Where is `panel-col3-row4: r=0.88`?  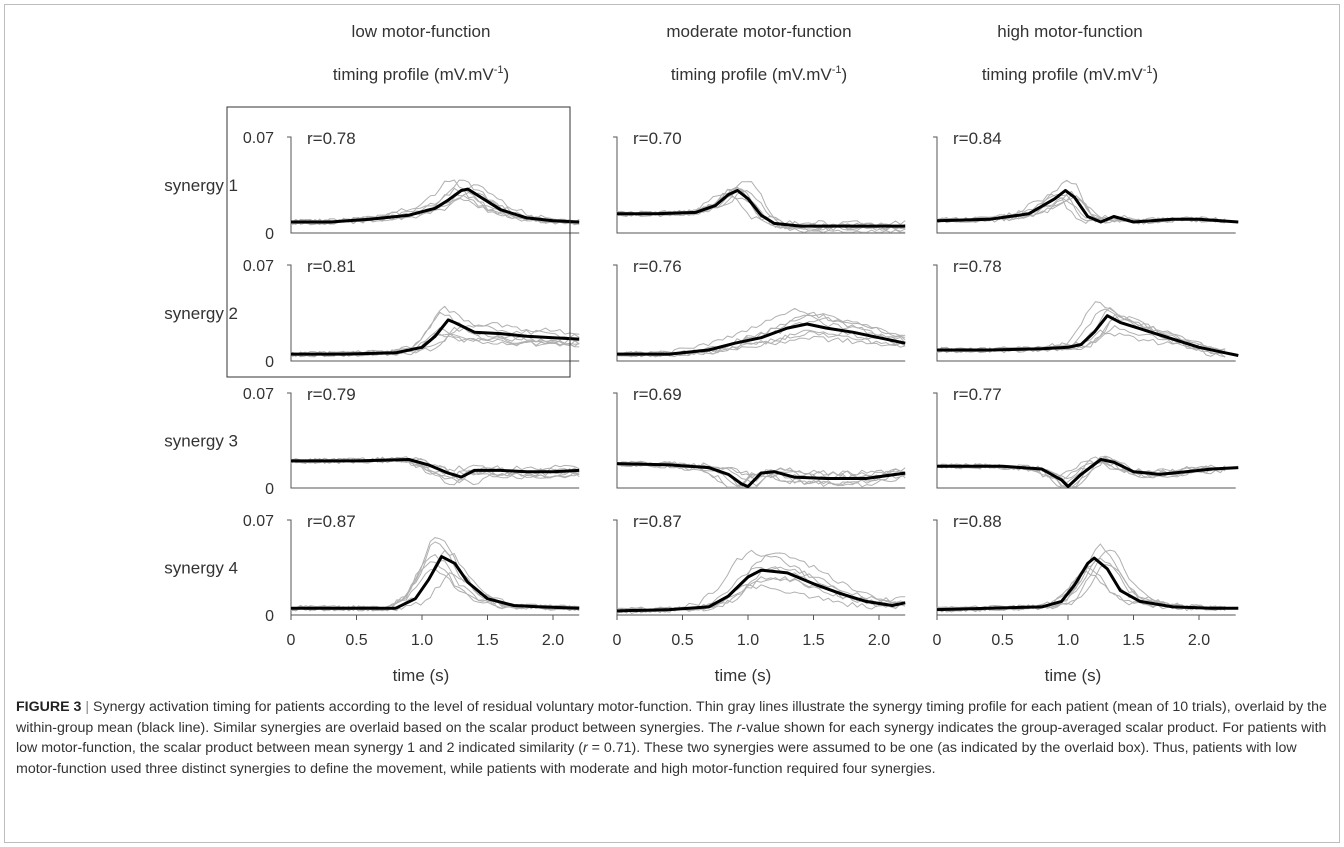 panel-col3-row4: r=0.88 is located at coordinates (1086, 564).